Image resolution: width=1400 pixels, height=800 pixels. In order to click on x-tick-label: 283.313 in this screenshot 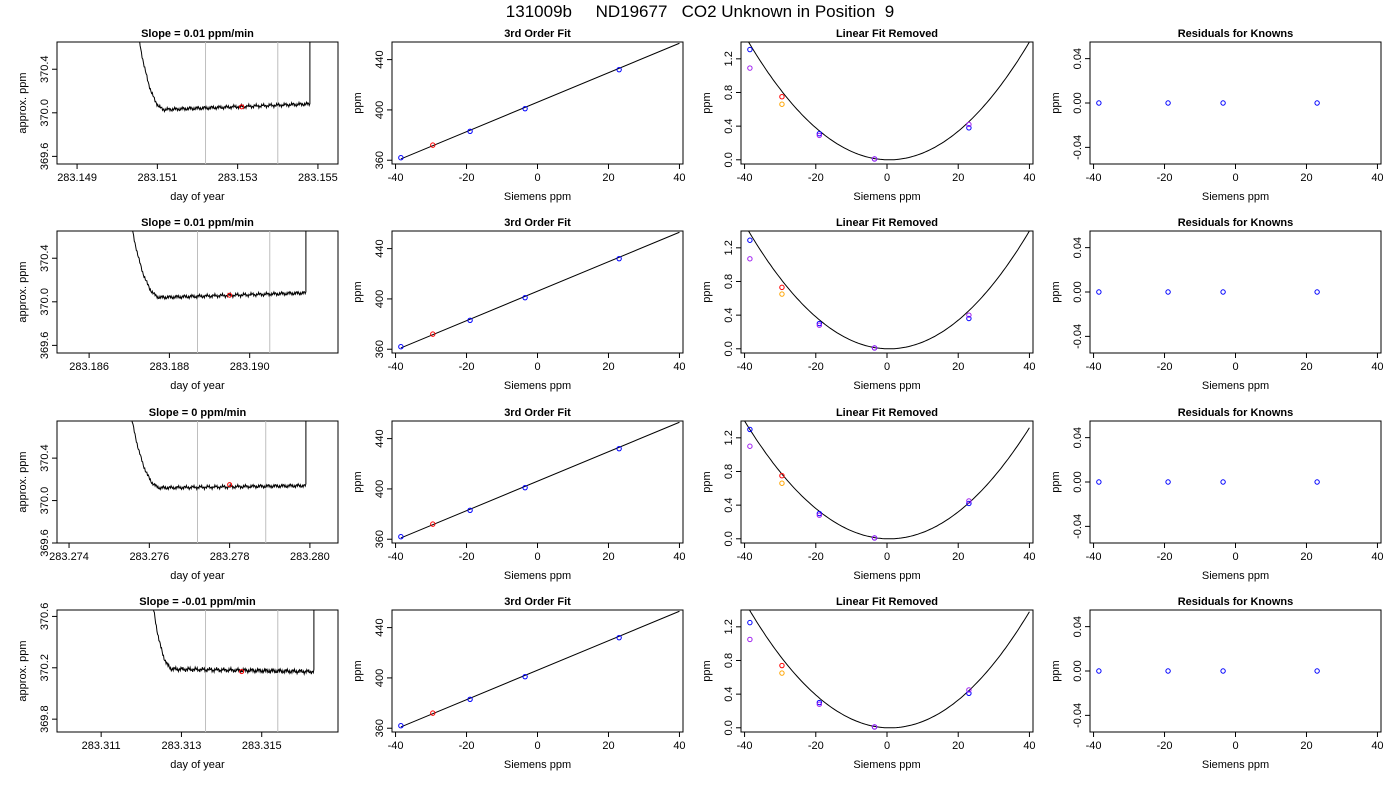, I will do `click(182, 746)`.